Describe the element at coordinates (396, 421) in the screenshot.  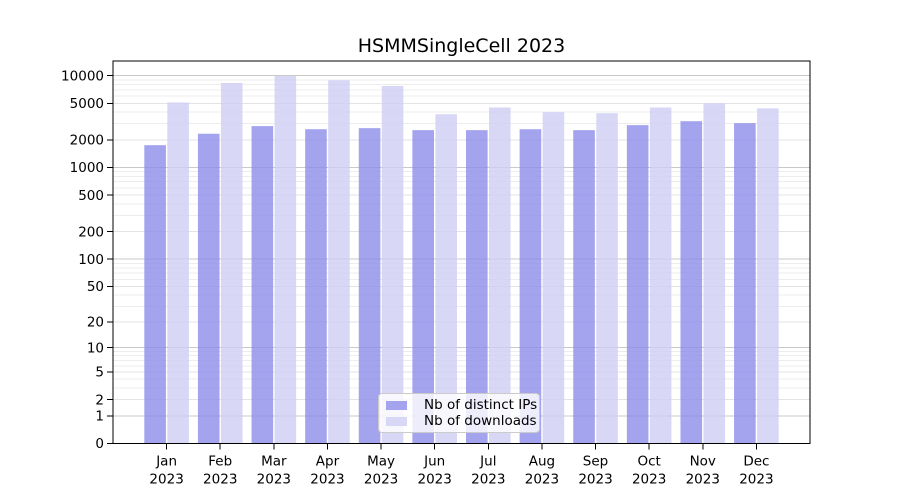
I see `legend-swatch-downloads` at that location.